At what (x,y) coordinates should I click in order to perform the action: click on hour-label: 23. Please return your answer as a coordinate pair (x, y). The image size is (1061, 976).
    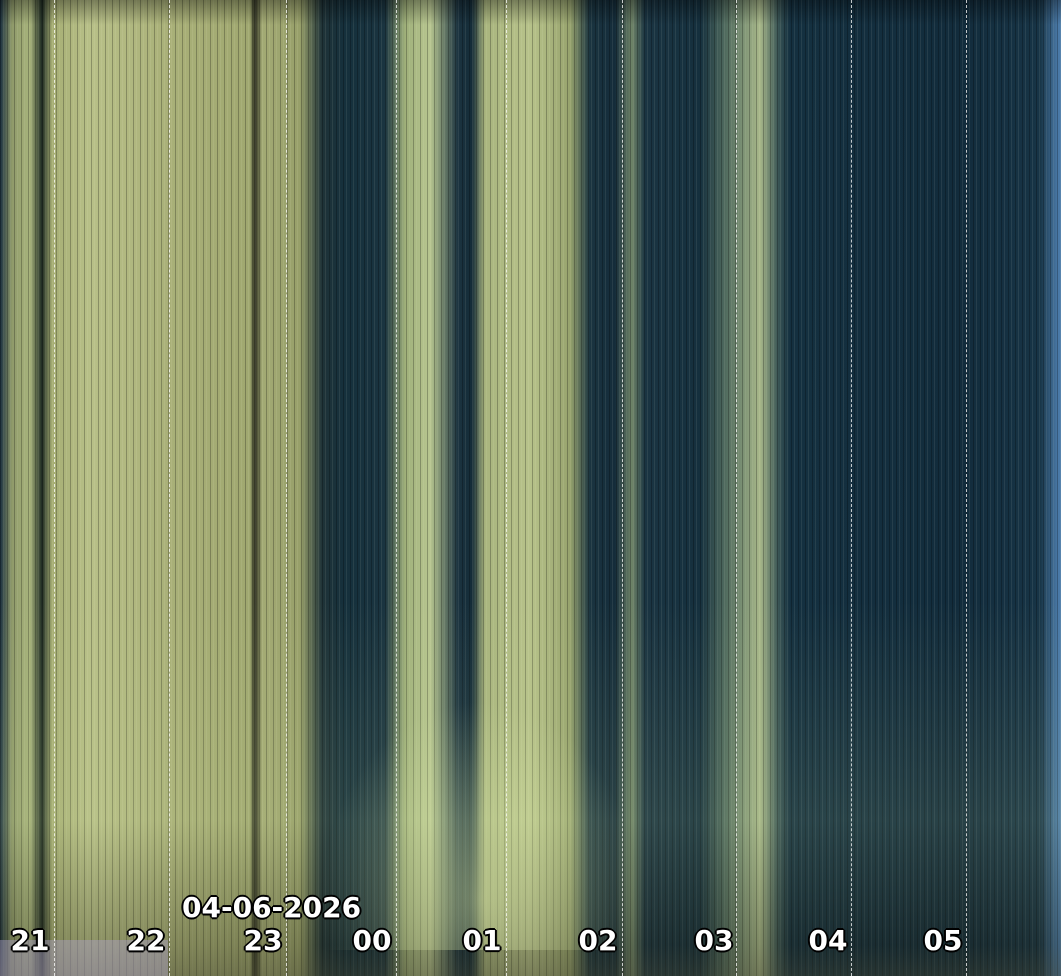
    Looking at the image, I should click on (263, 940).